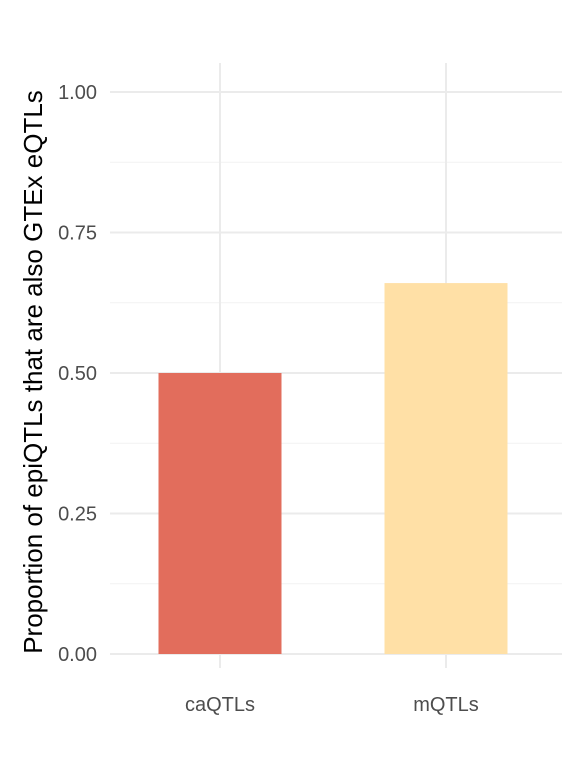 The width and height of the screenshot is (576, 768). What do you see at coordinates (77, 655) in the screenshot?
I see `y-tick-label: 0.00` at bounding box center [77, 655].